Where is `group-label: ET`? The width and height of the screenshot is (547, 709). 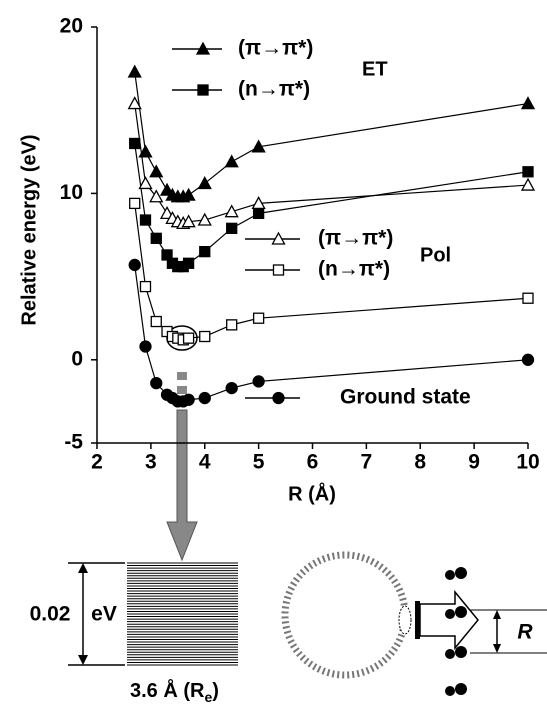 group-label: ET is located at coordinates (375, 69).